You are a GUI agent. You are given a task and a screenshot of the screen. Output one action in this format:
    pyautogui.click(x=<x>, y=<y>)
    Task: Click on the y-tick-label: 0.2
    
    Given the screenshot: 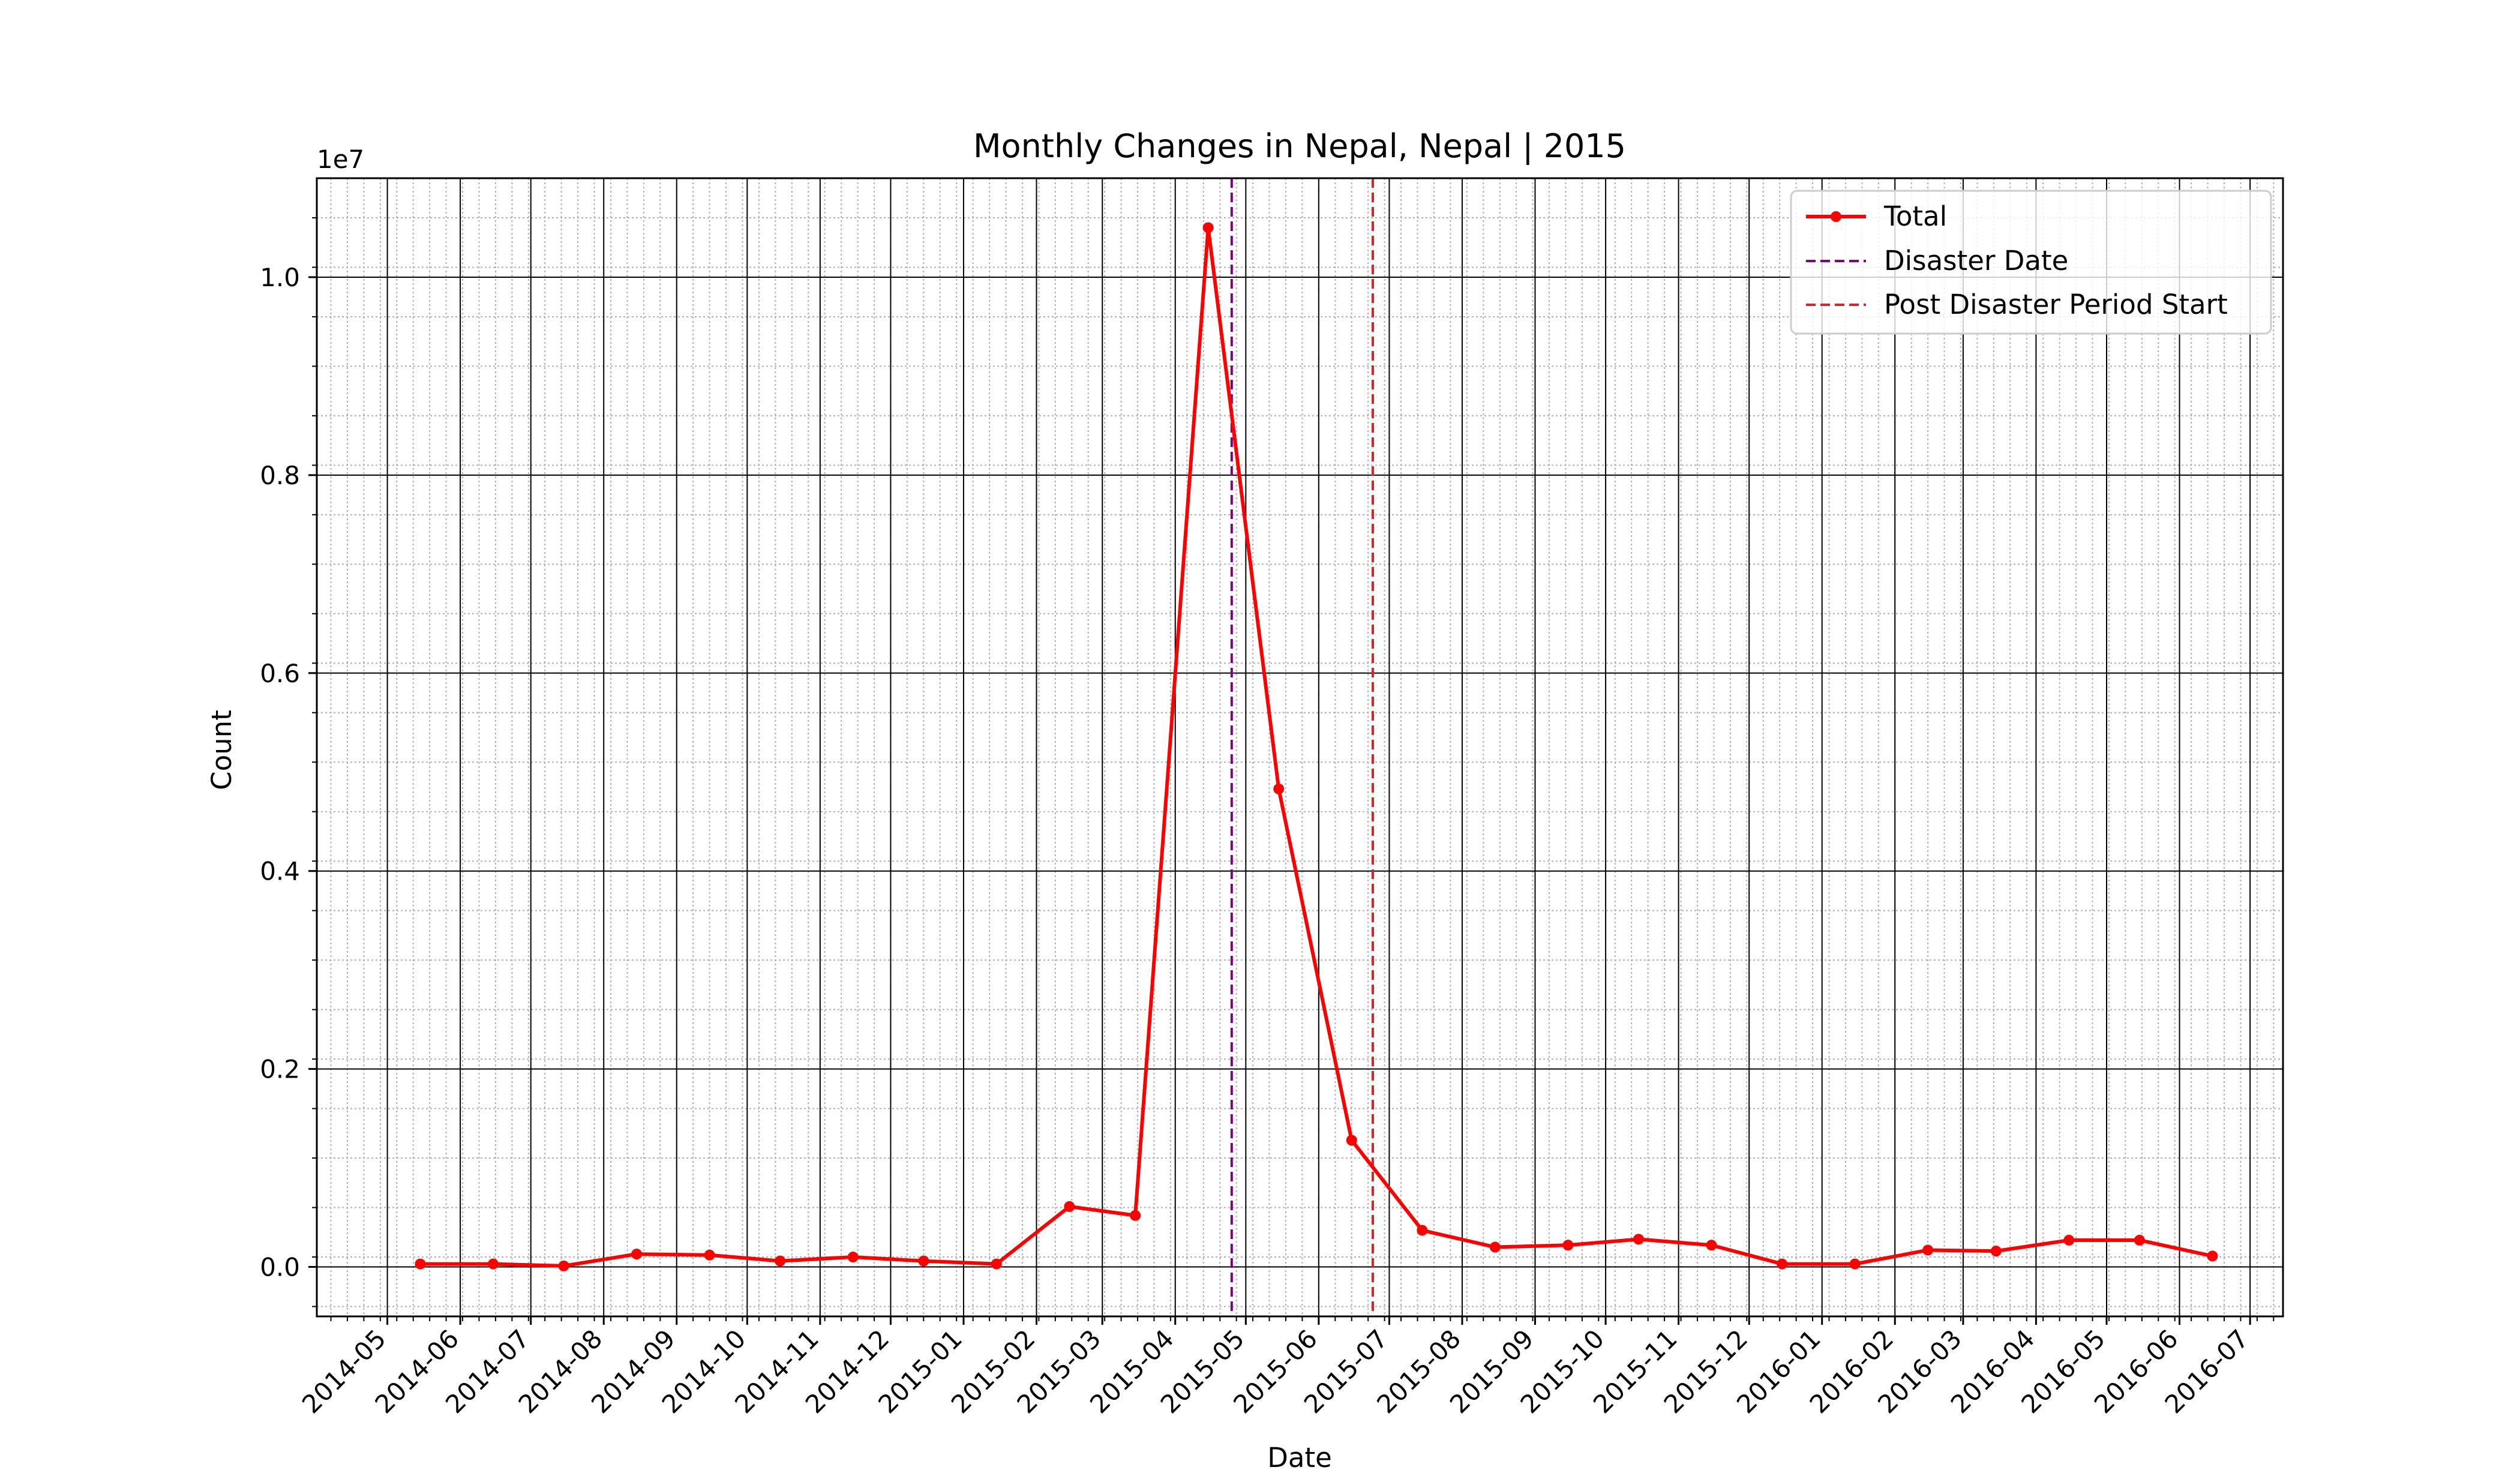 What is the action you would take?
    pyautogui.click(x=280, y=1069)
    